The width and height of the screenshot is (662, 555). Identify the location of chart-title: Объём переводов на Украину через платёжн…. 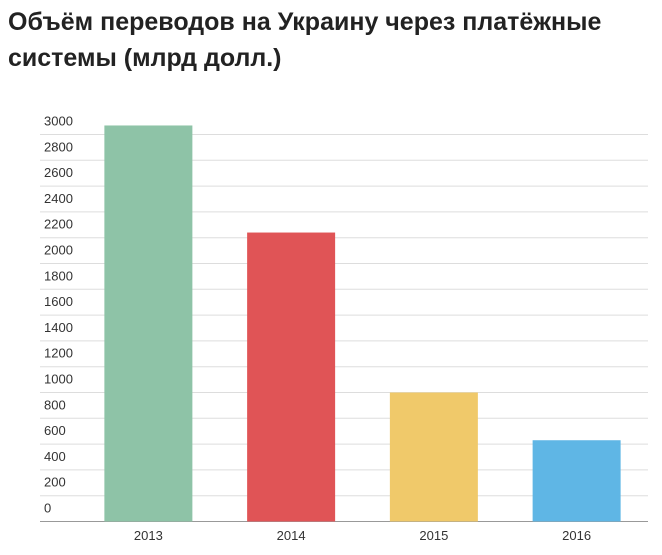
(305, 40).